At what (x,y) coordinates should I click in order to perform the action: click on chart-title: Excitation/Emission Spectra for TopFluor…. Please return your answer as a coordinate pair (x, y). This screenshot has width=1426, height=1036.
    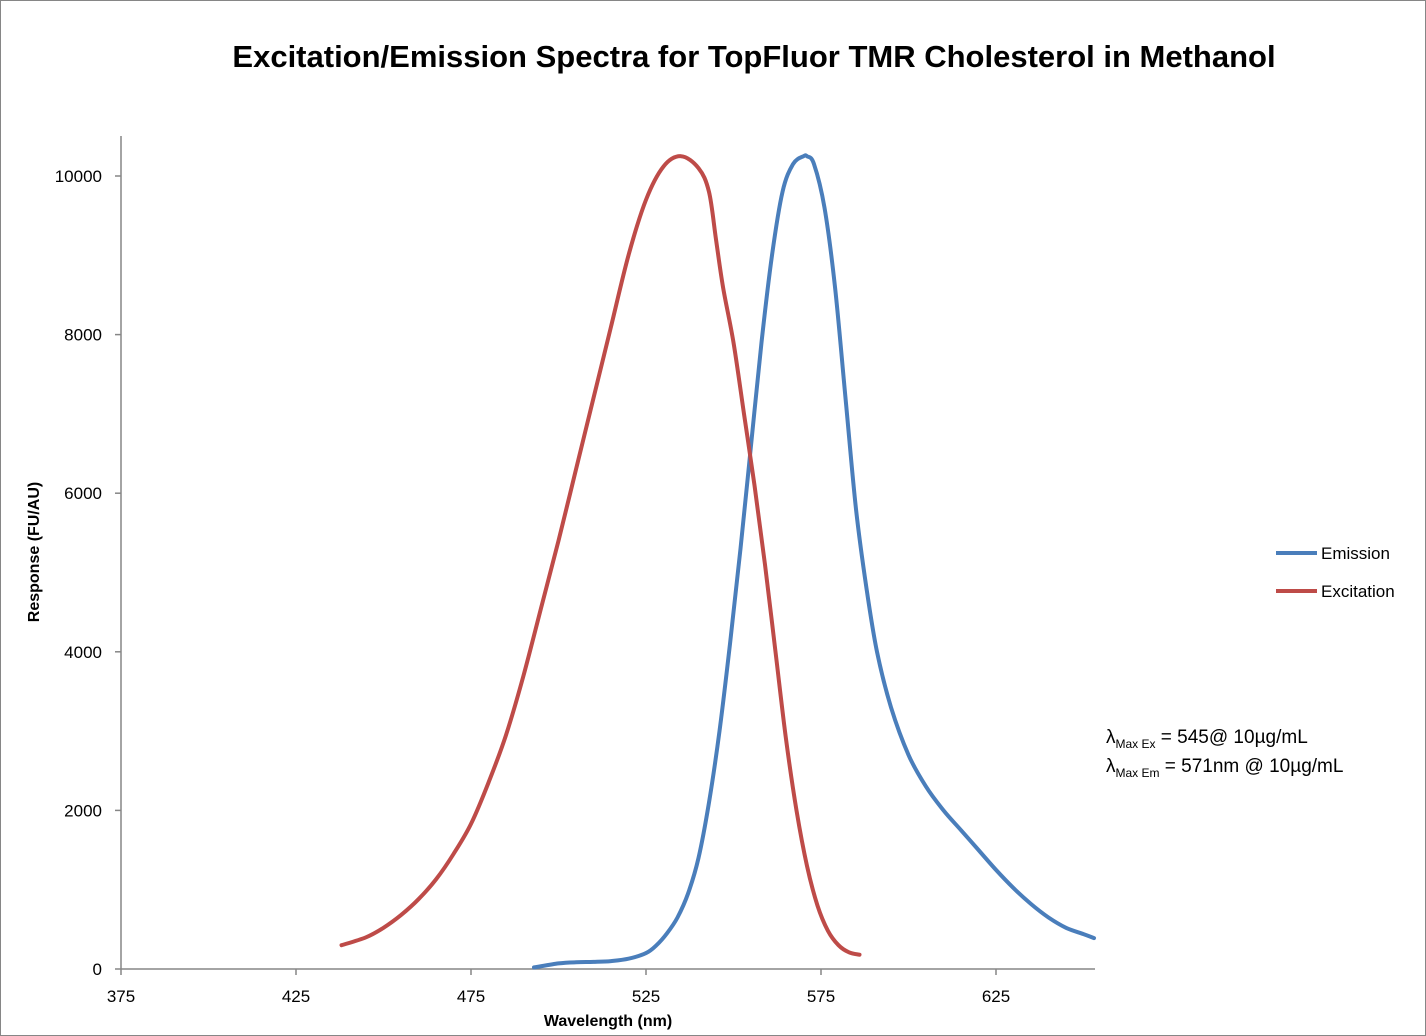
    Looking at the image, I should click on (753, 56).